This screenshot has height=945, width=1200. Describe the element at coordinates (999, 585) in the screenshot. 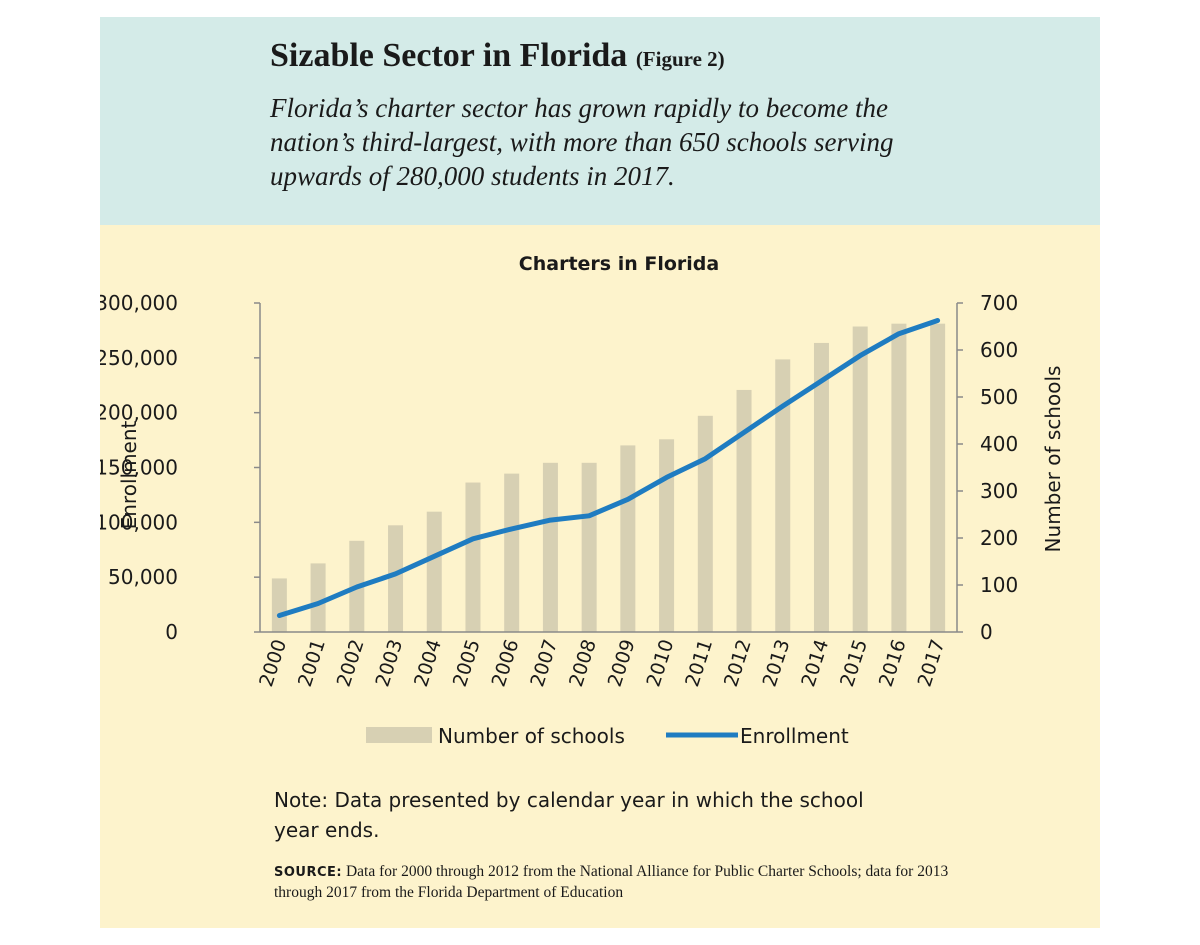

I see `right-tick-label: 100` at that location.